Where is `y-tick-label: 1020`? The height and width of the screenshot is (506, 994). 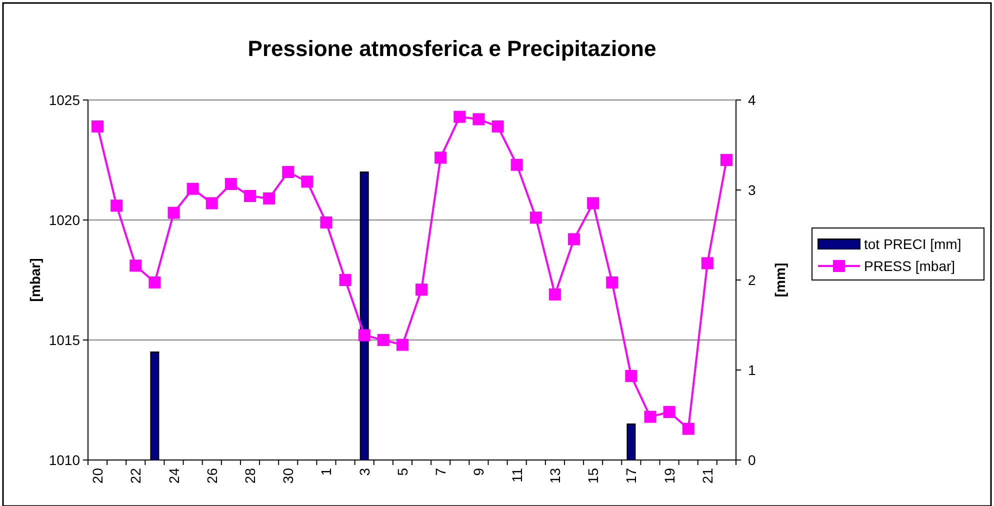
y-tick-label: 1020 is located at coordinates (64, 220).